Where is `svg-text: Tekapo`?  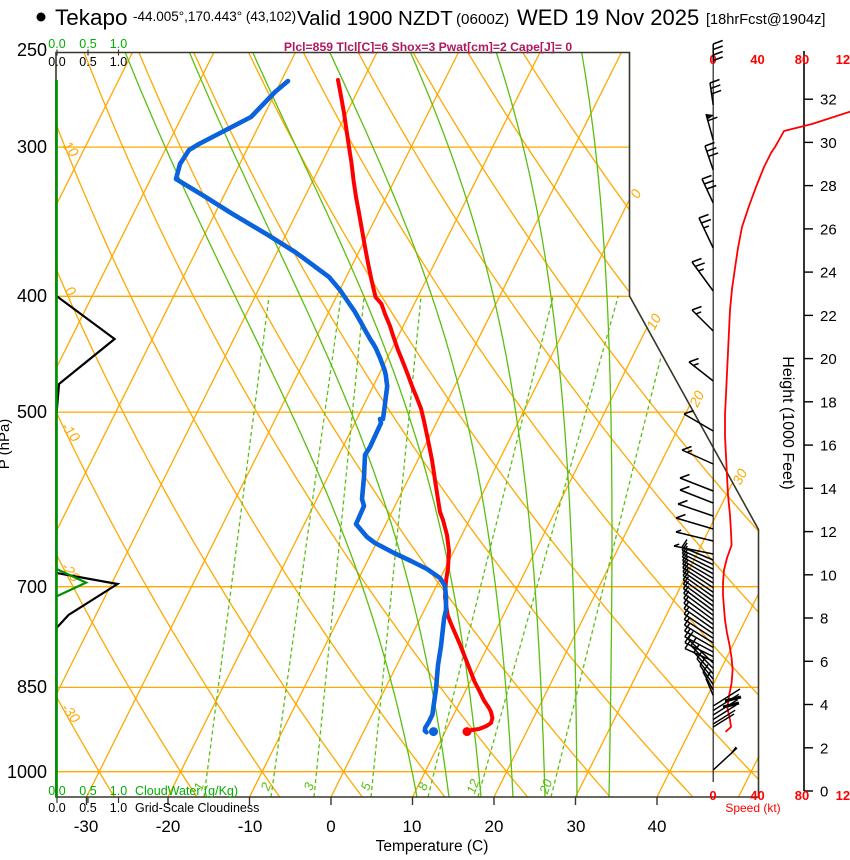 svg-text: Tekapo is located at coordinates (91, 17).